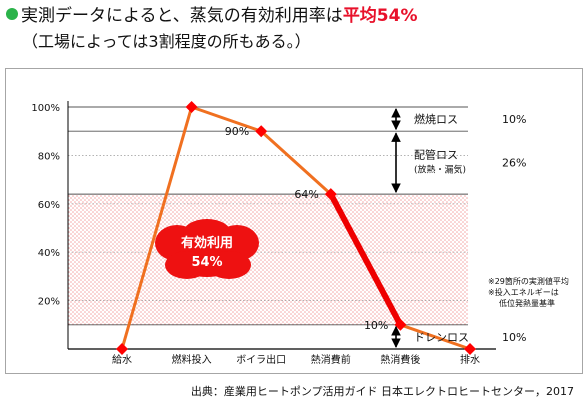  What do you see at coordinates (523, 292) in the screenshot?
I see `chart-note: ※投入エネルギーは` at bounding box center [523, 292].